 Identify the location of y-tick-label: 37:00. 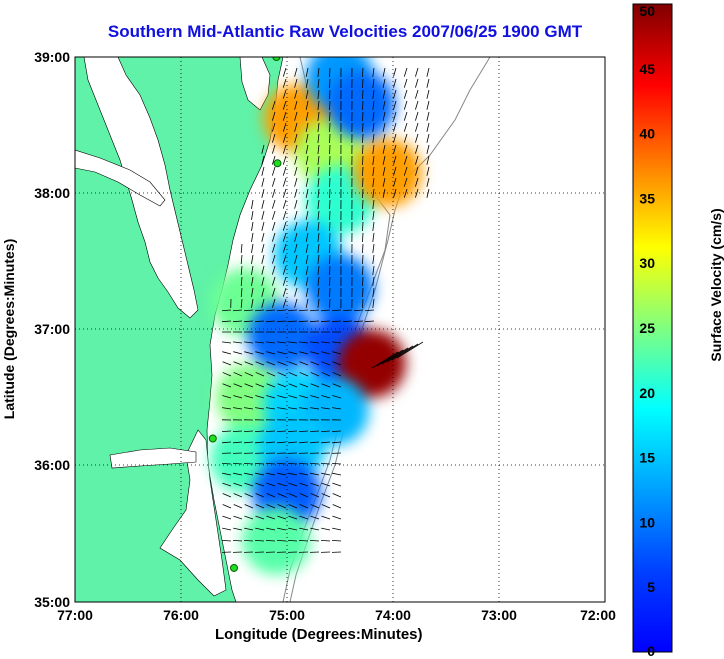
(52, 329).